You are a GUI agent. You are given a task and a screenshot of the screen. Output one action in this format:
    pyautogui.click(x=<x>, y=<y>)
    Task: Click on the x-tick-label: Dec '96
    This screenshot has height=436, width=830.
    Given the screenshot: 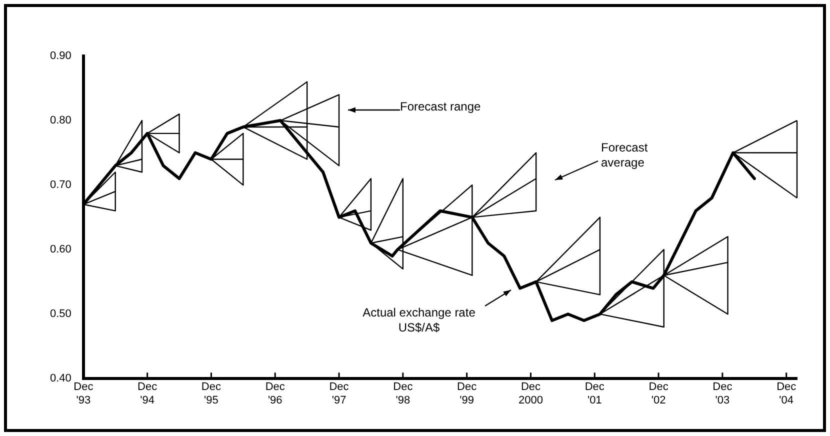 What is the action you would take?
    pyautogui.click(x=275, y=393)
    